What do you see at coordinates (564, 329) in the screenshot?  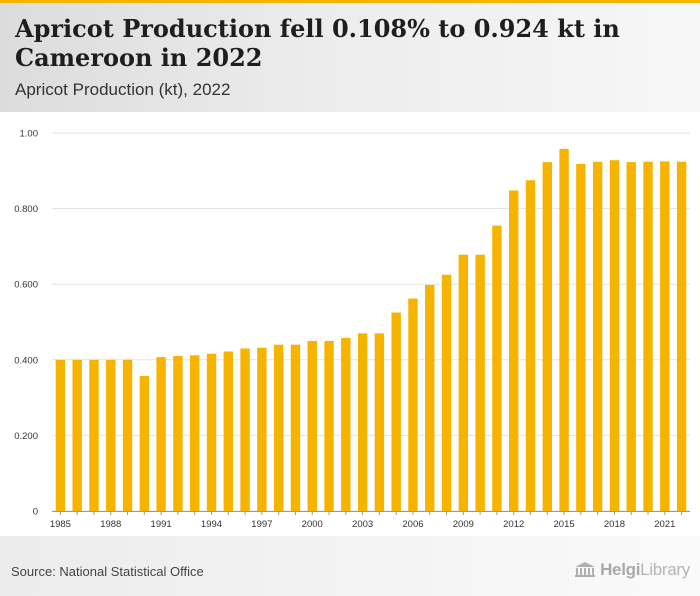 I see `bar-2015` at bounding box center [564, 329].